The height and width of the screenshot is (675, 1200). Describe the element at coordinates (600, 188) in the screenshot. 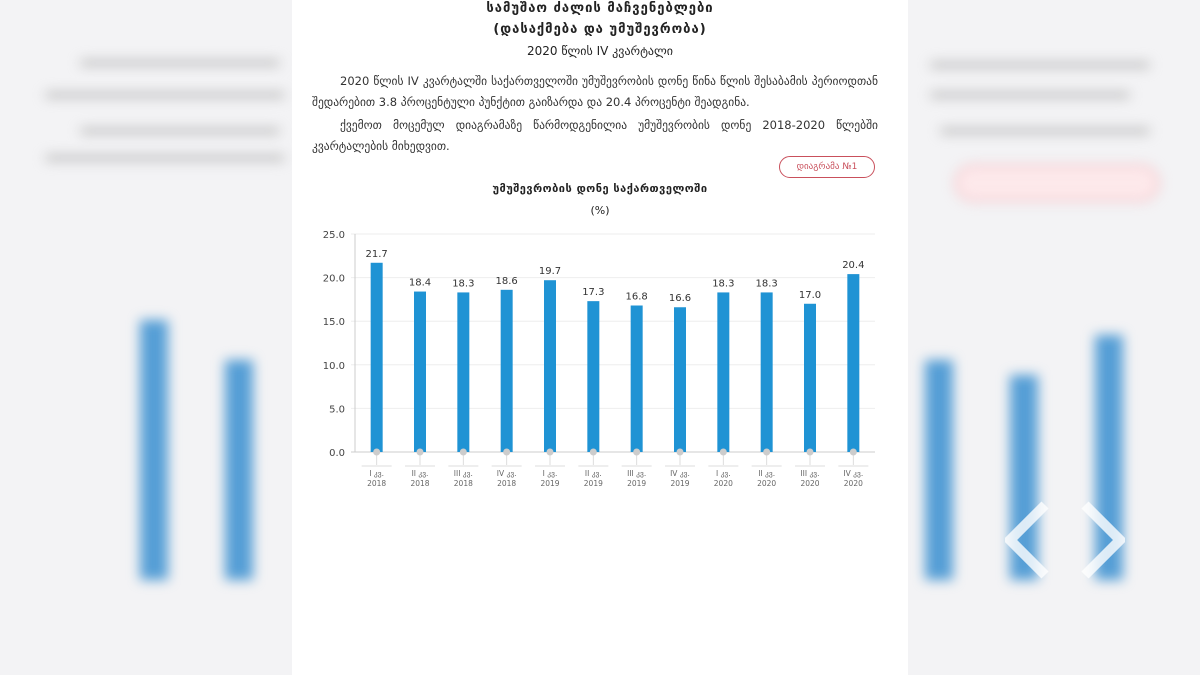

I see `chart-title: უმუშევრობის დონე საქართველოში` at that location.